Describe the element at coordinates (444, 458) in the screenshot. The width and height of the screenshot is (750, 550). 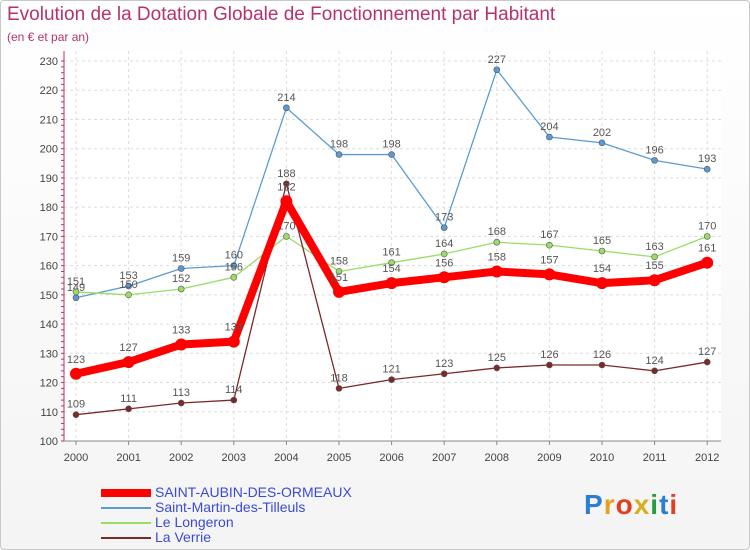
I see `x-tick-label: 2007` at that location.